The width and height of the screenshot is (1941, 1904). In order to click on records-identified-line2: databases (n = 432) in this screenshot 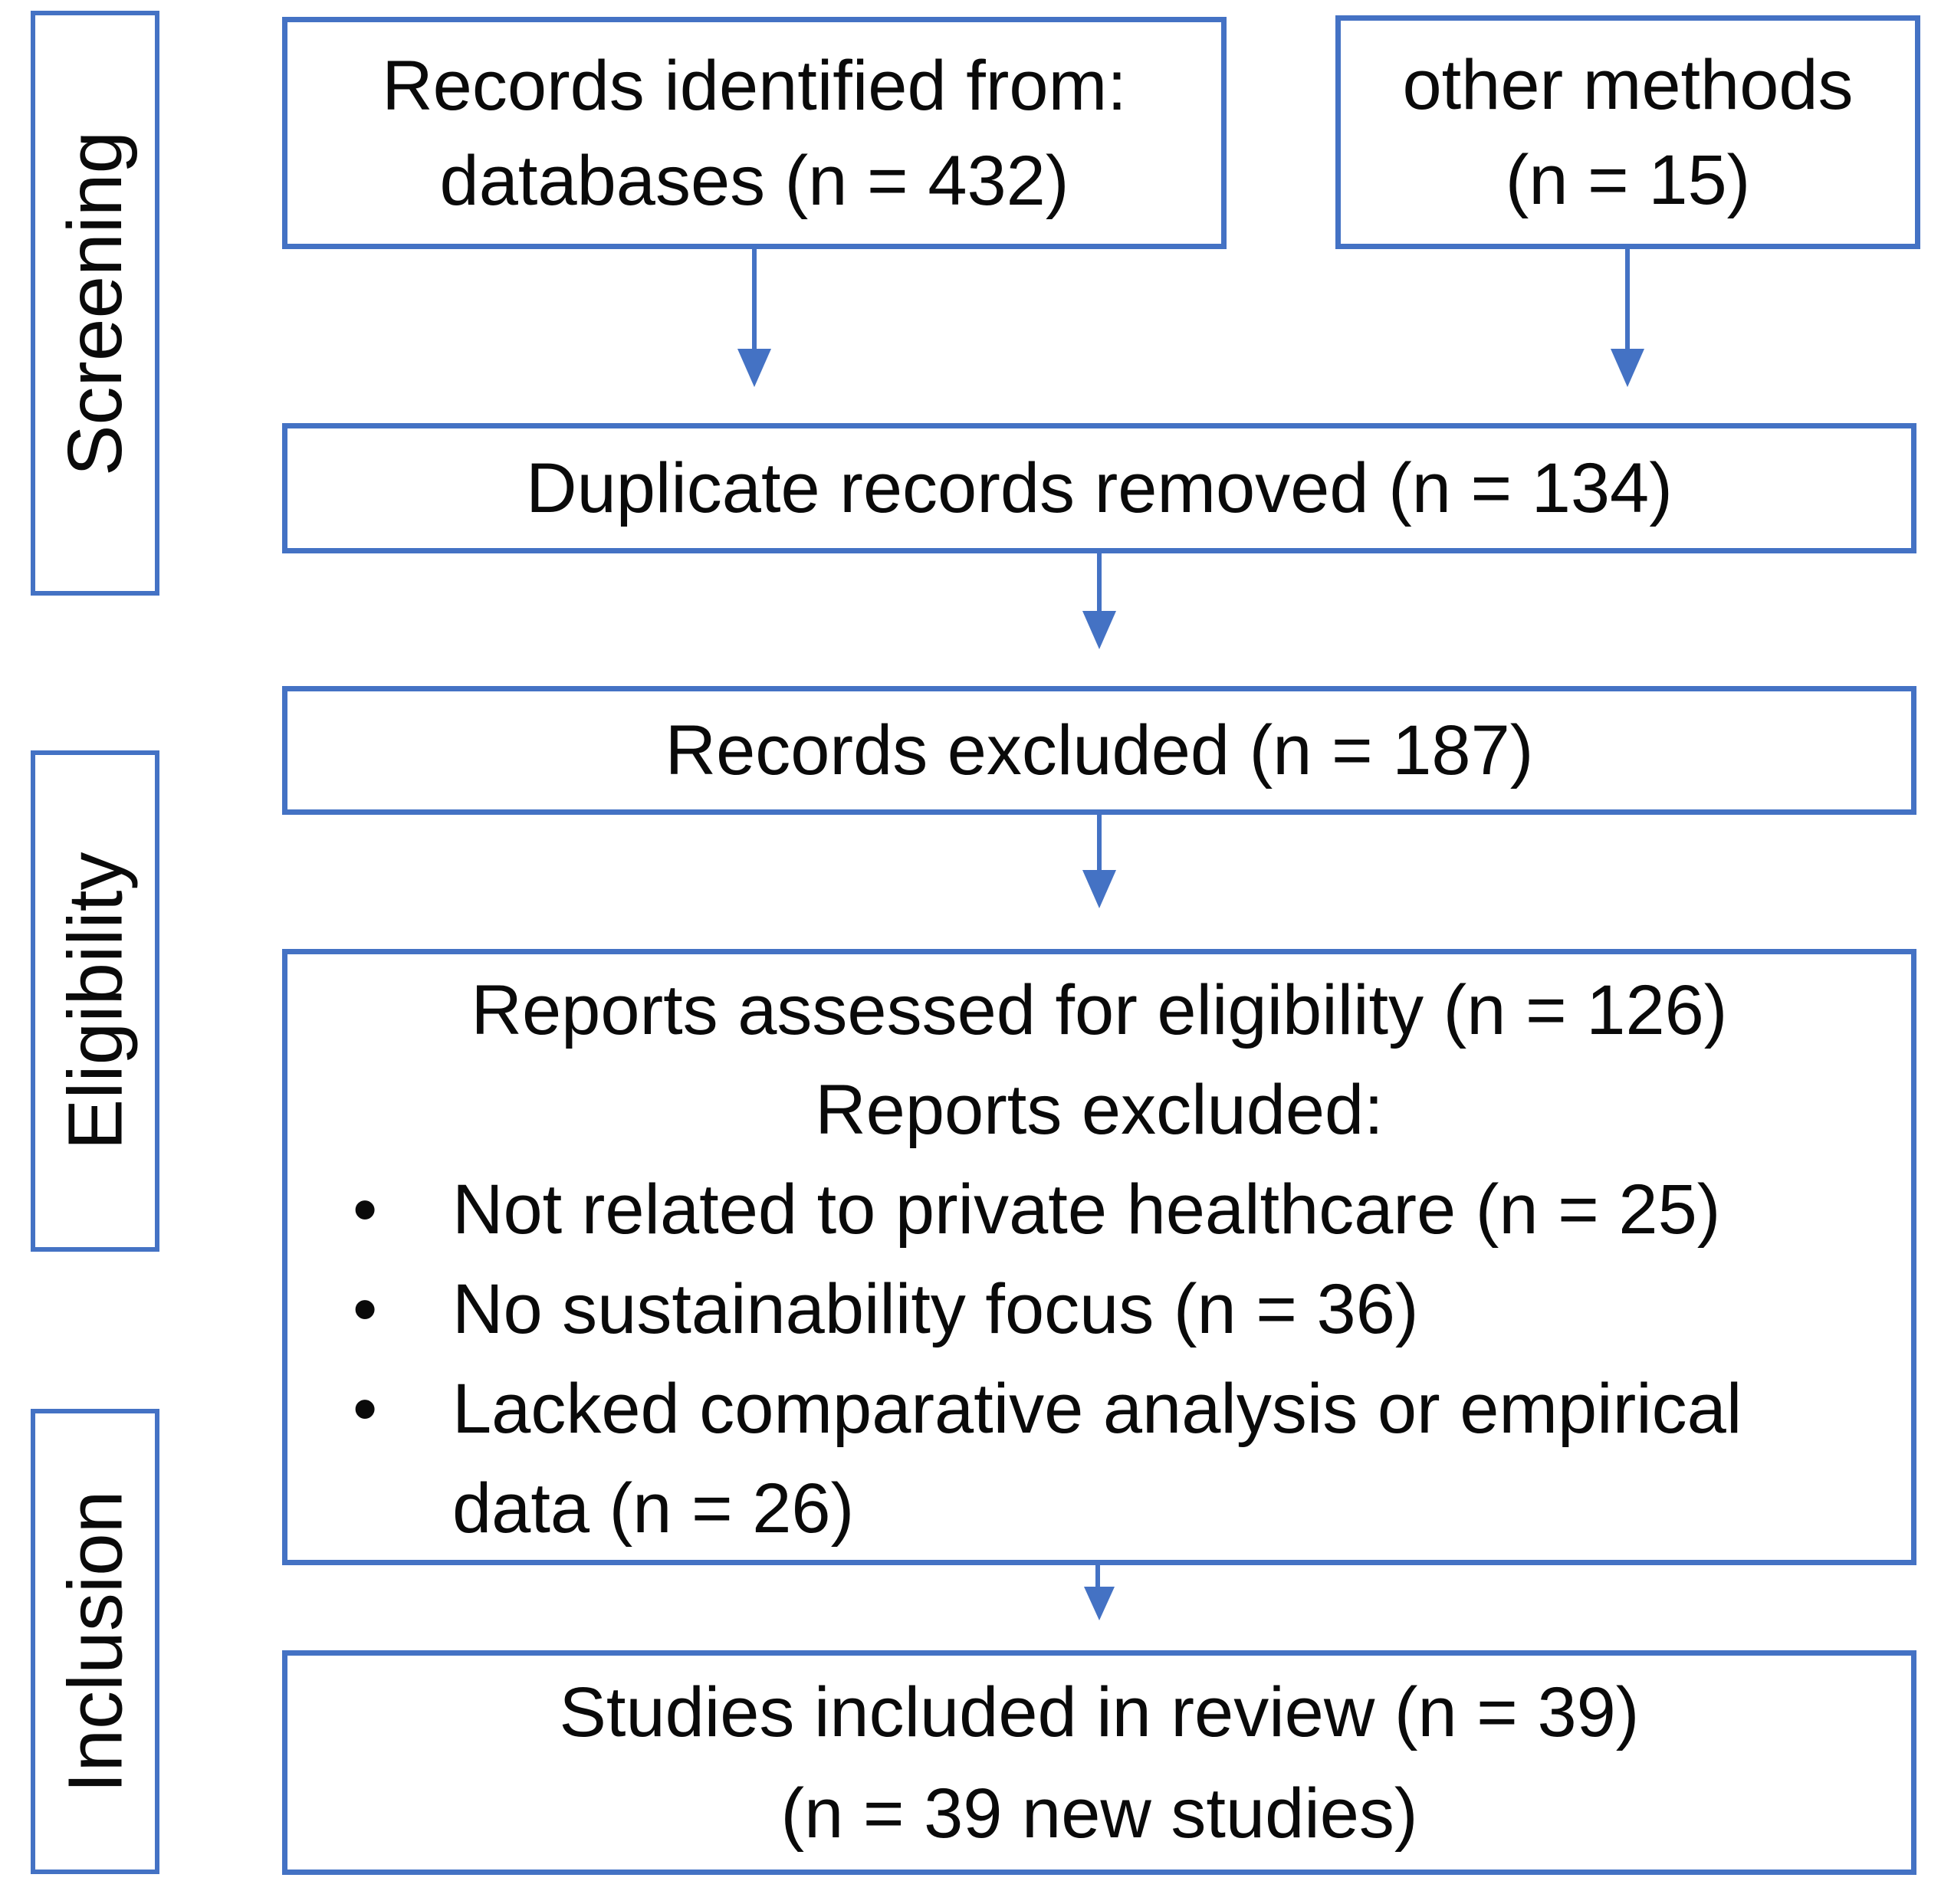, I will do `click(754, 180)`.